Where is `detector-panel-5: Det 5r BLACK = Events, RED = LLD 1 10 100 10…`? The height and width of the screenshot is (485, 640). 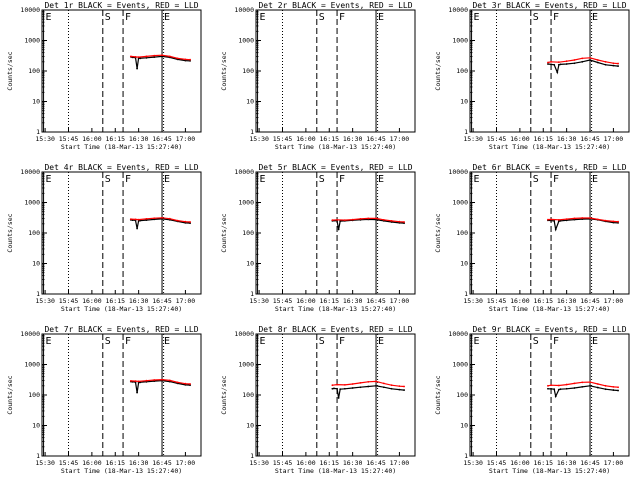 detector-panel-5: Det 5r BLACK = Events, RED = LLD 1 10 100 10… is located at coordinates (318, 238).